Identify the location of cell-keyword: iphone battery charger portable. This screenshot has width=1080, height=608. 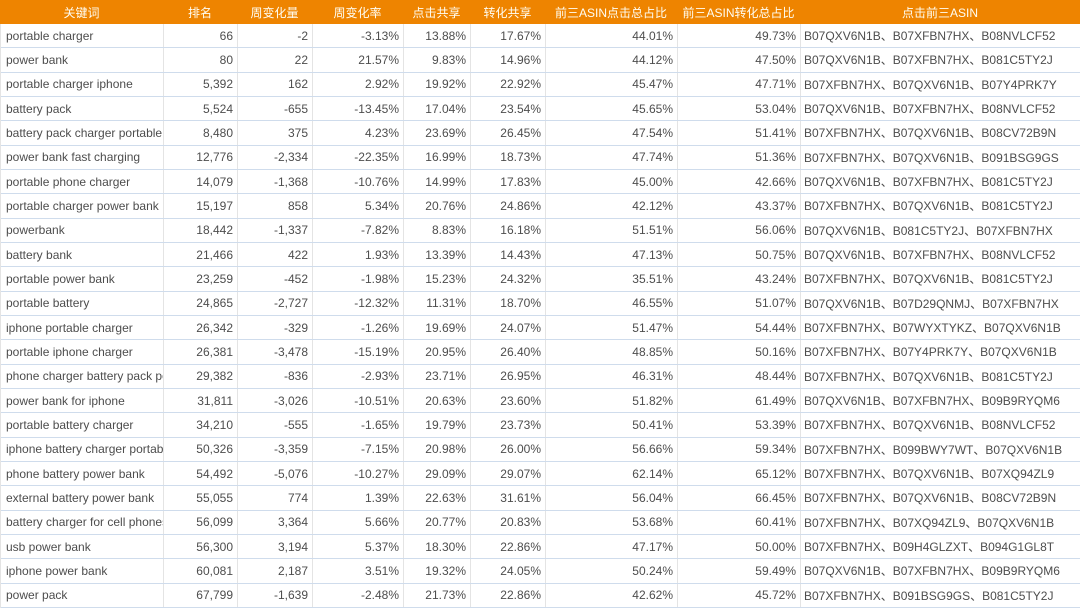
(82, 449).